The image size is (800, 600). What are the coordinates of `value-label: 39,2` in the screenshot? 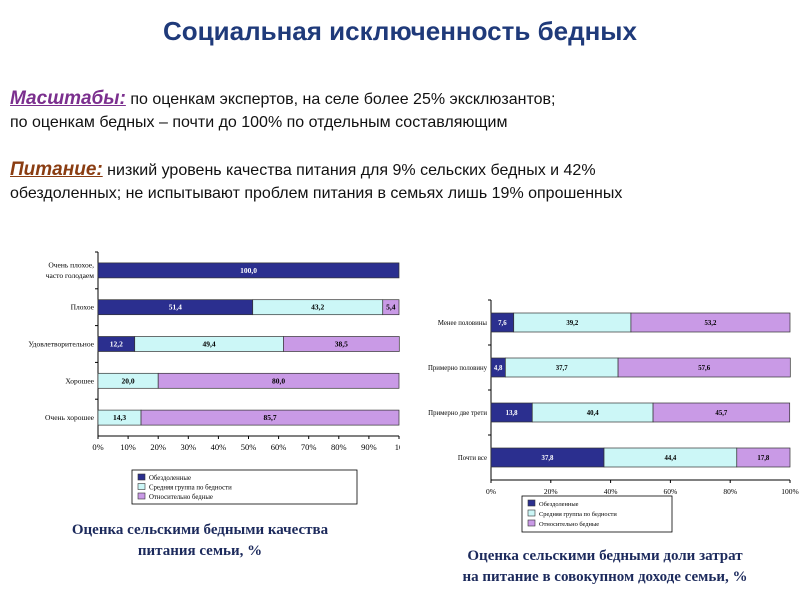 It's located at (572, 323).